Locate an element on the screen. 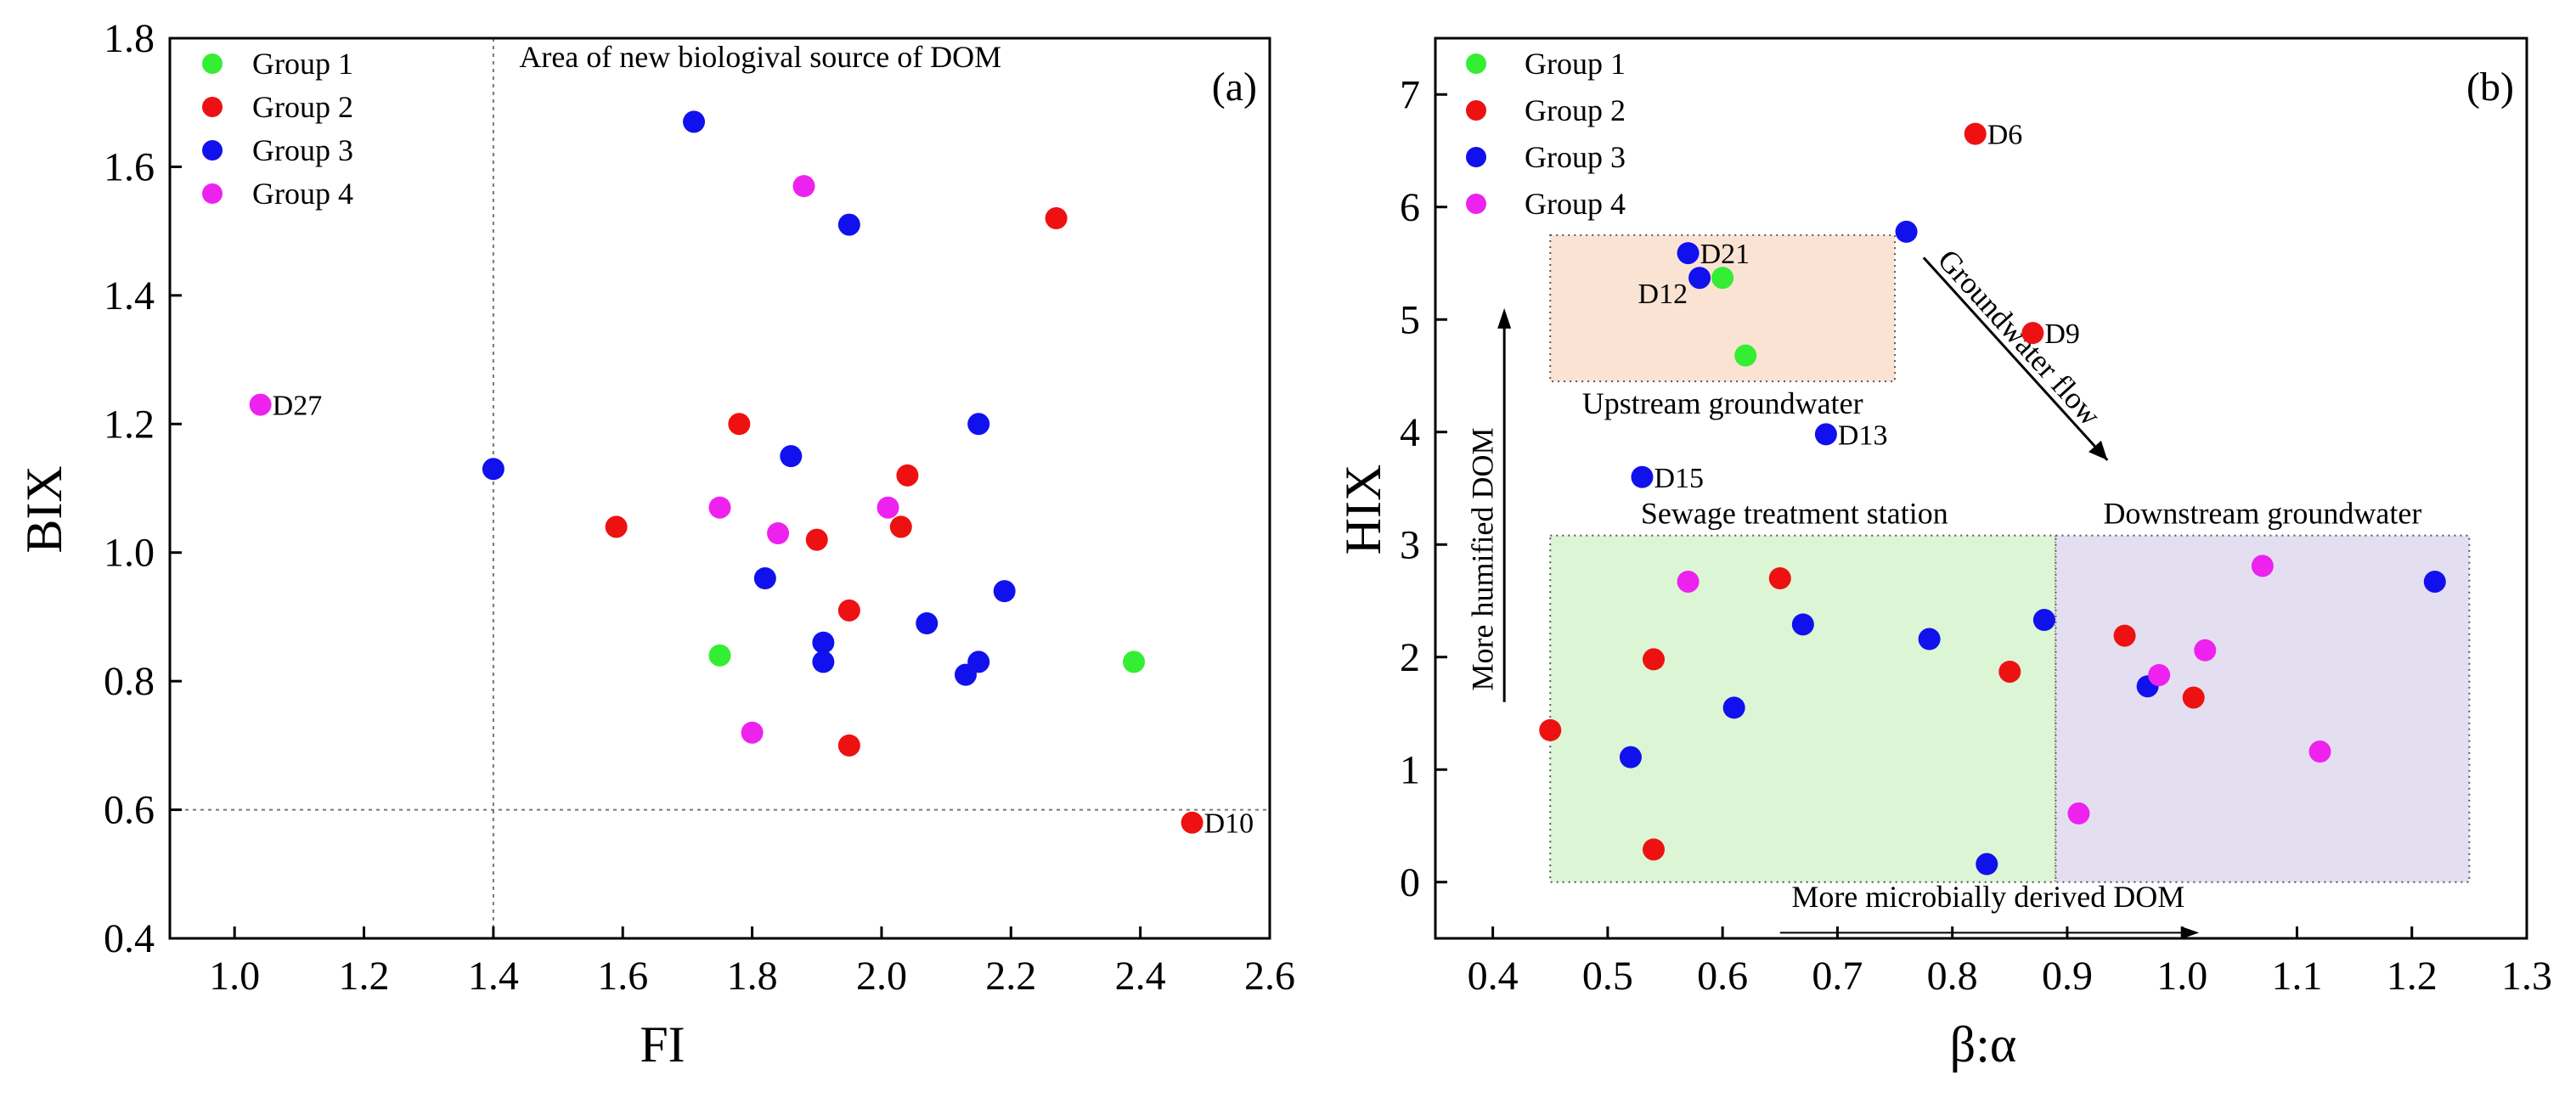  point-label: D13 is located at coordinates (1863, 435).